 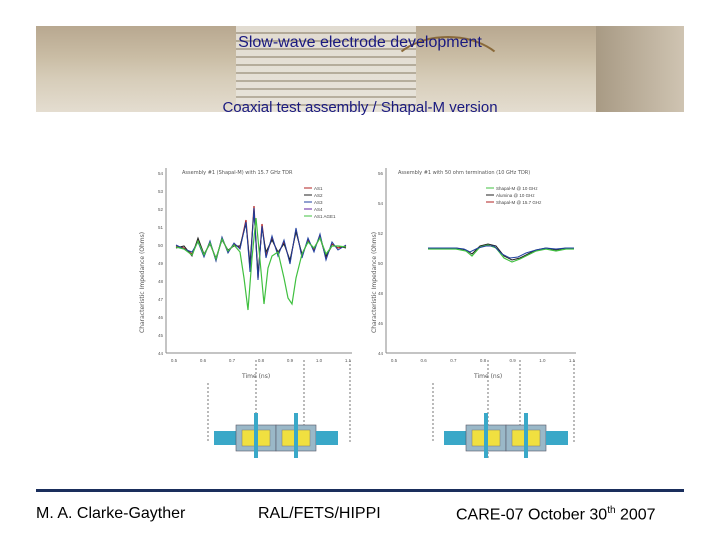 What do you see at coordinates (360, 490) in the screenshot?
I see `footer-rule` at bounding box center [360, 490].